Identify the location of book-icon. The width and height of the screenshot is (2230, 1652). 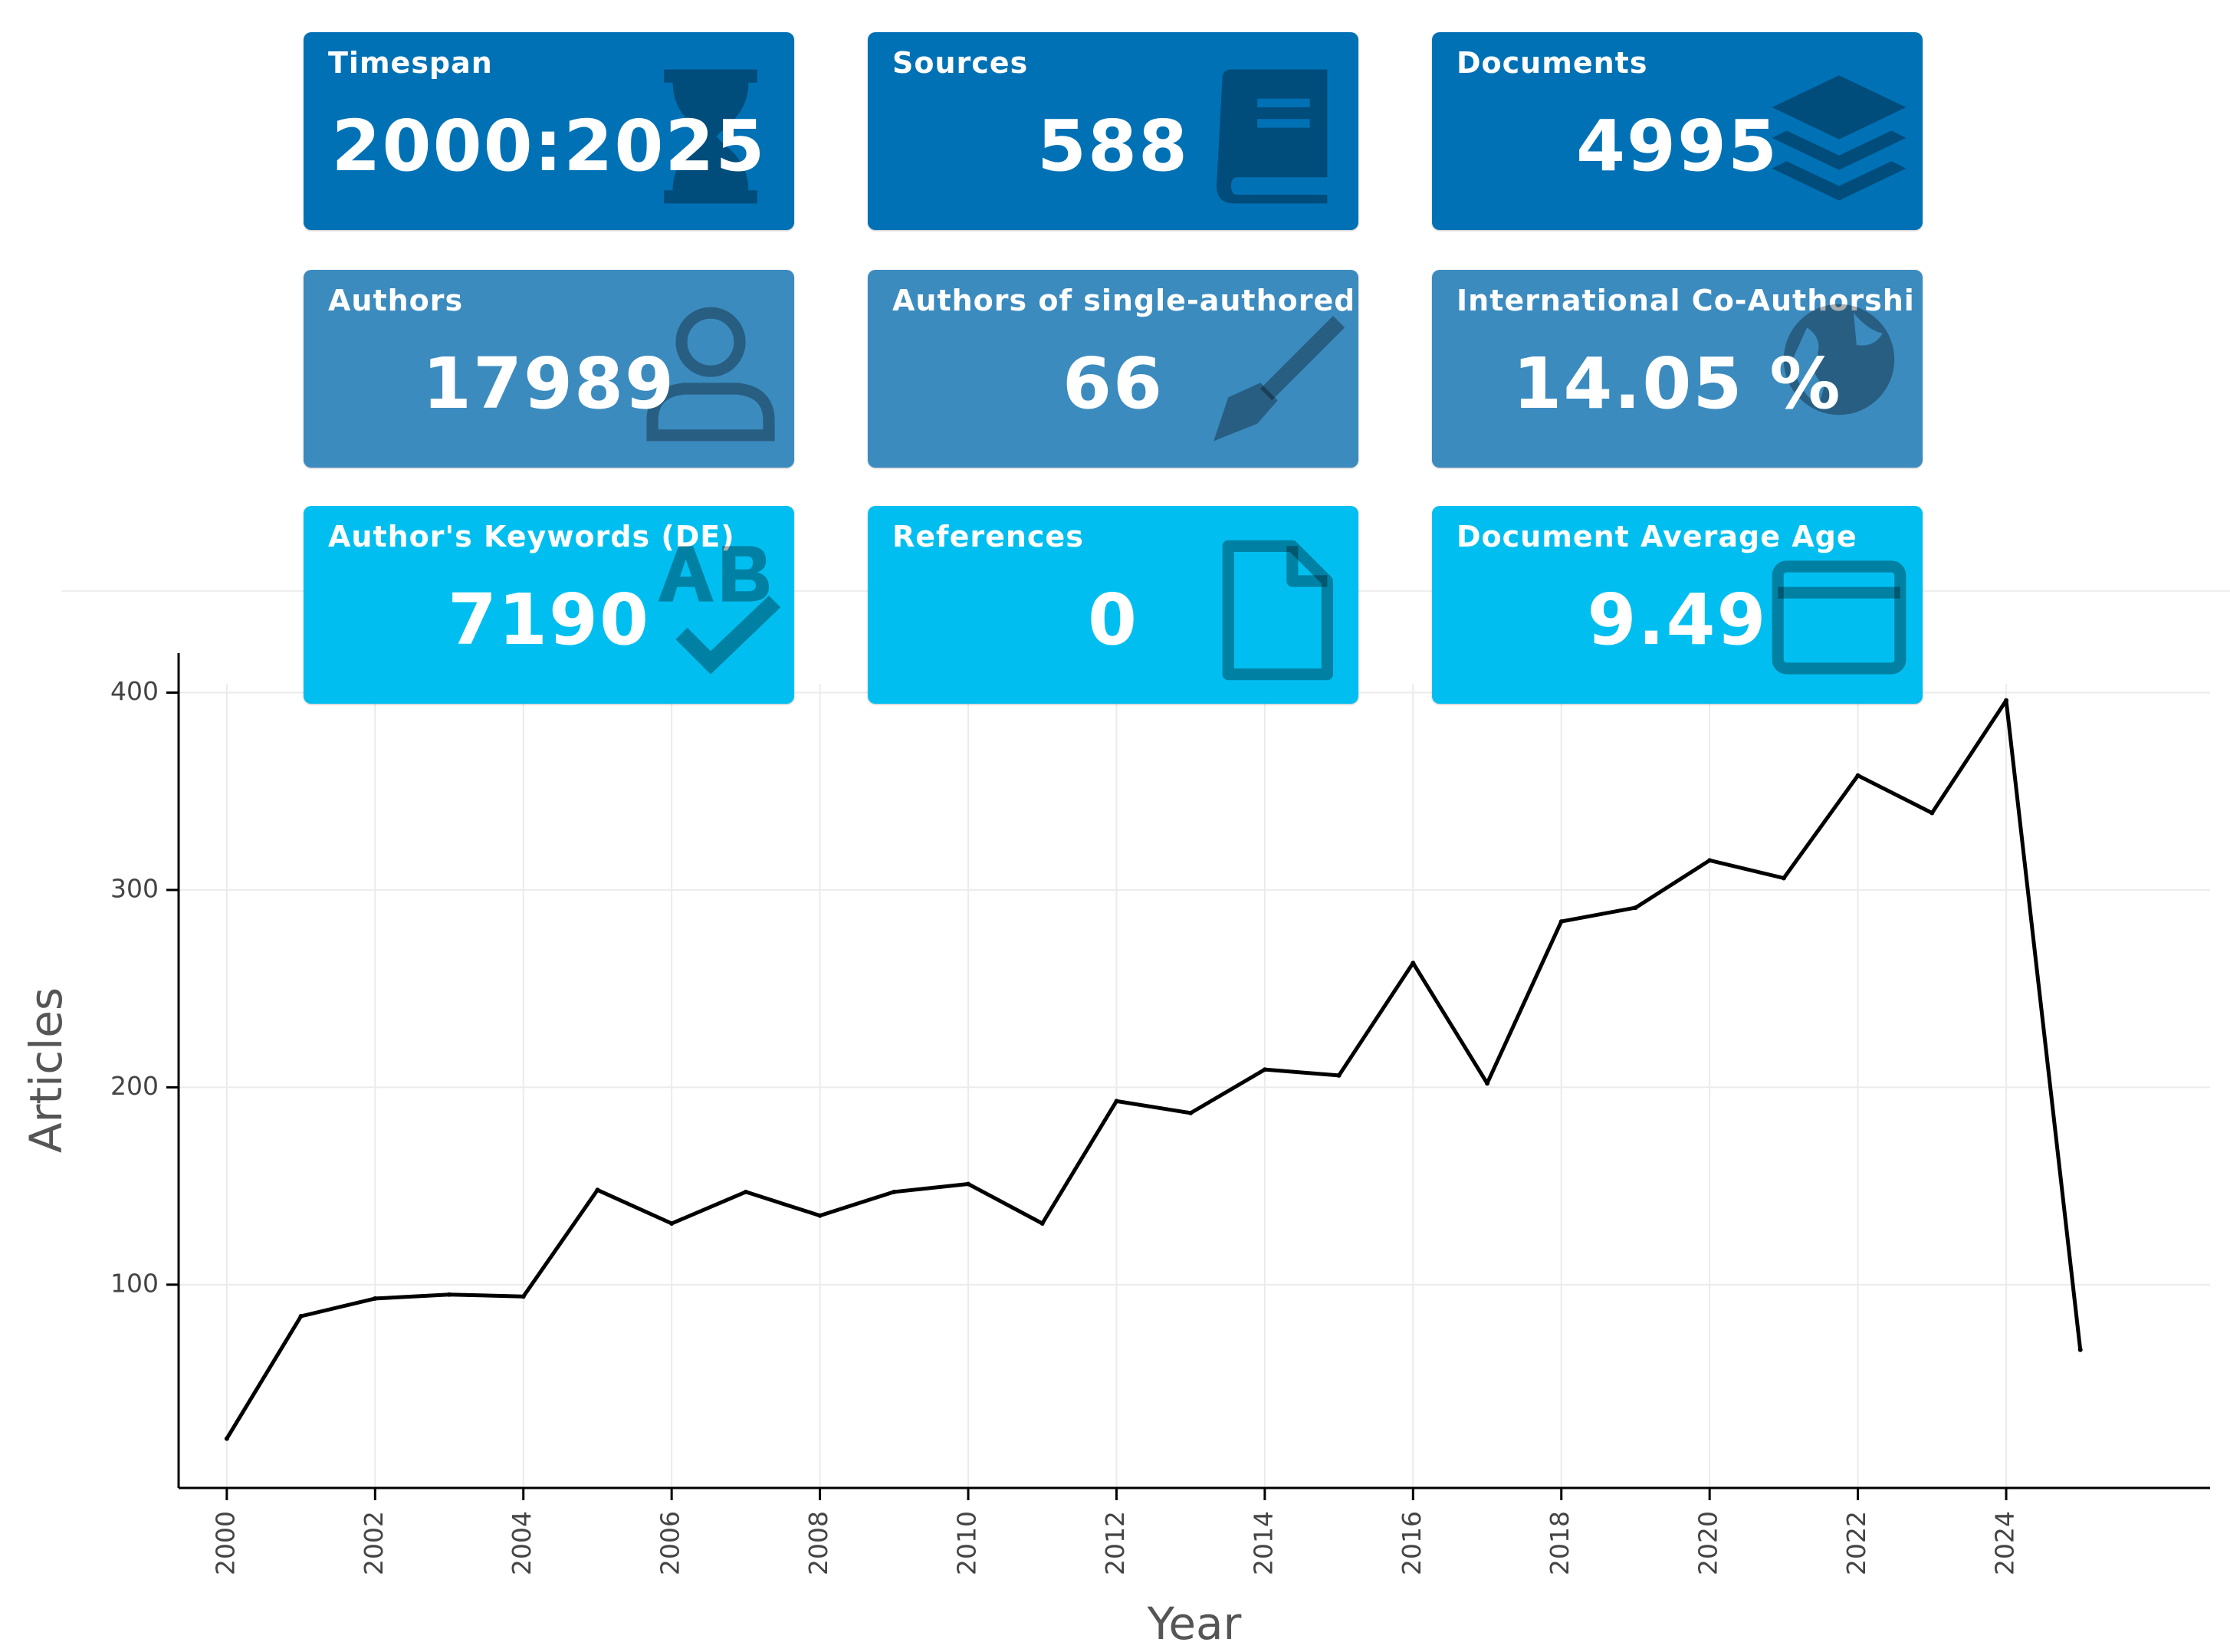
(1275, 136).